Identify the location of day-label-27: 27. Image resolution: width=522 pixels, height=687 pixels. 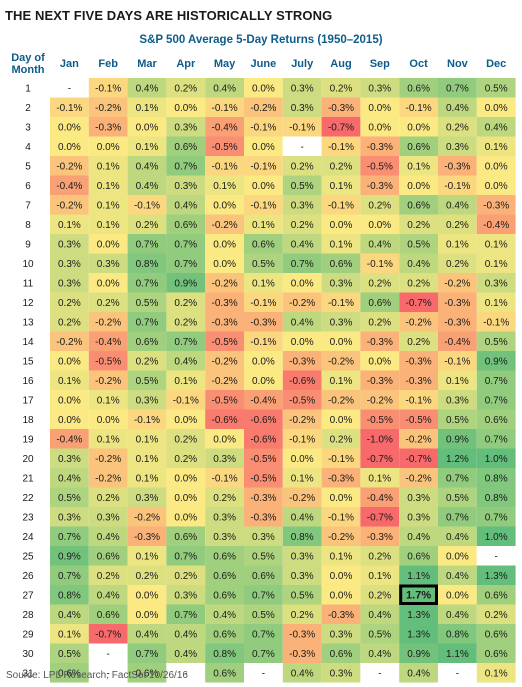
(28, 595).